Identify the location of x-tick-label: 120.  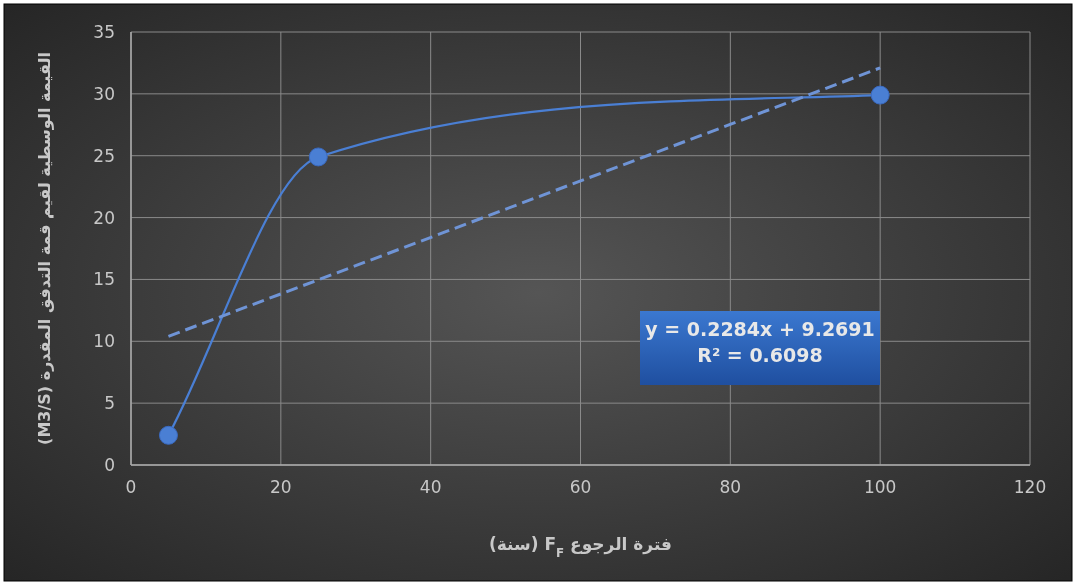
(1030, 487).